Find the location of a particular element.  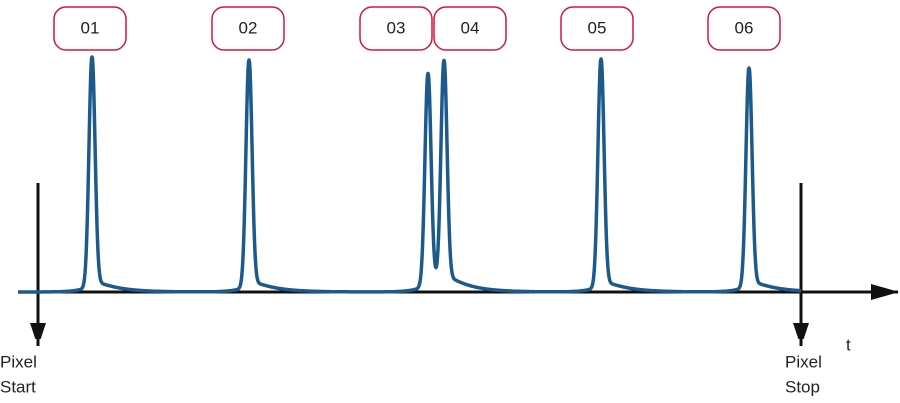

axis-label: t is located at coordinates (848, 344).